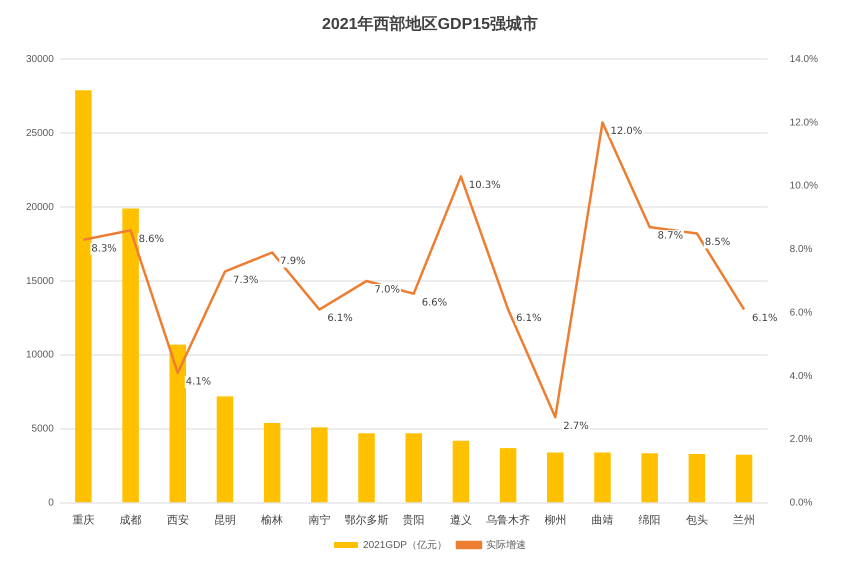 The width and height of the screenshot is (860, 565). I want to click on y2-tick-label: 8.0%, so click(801, 250).